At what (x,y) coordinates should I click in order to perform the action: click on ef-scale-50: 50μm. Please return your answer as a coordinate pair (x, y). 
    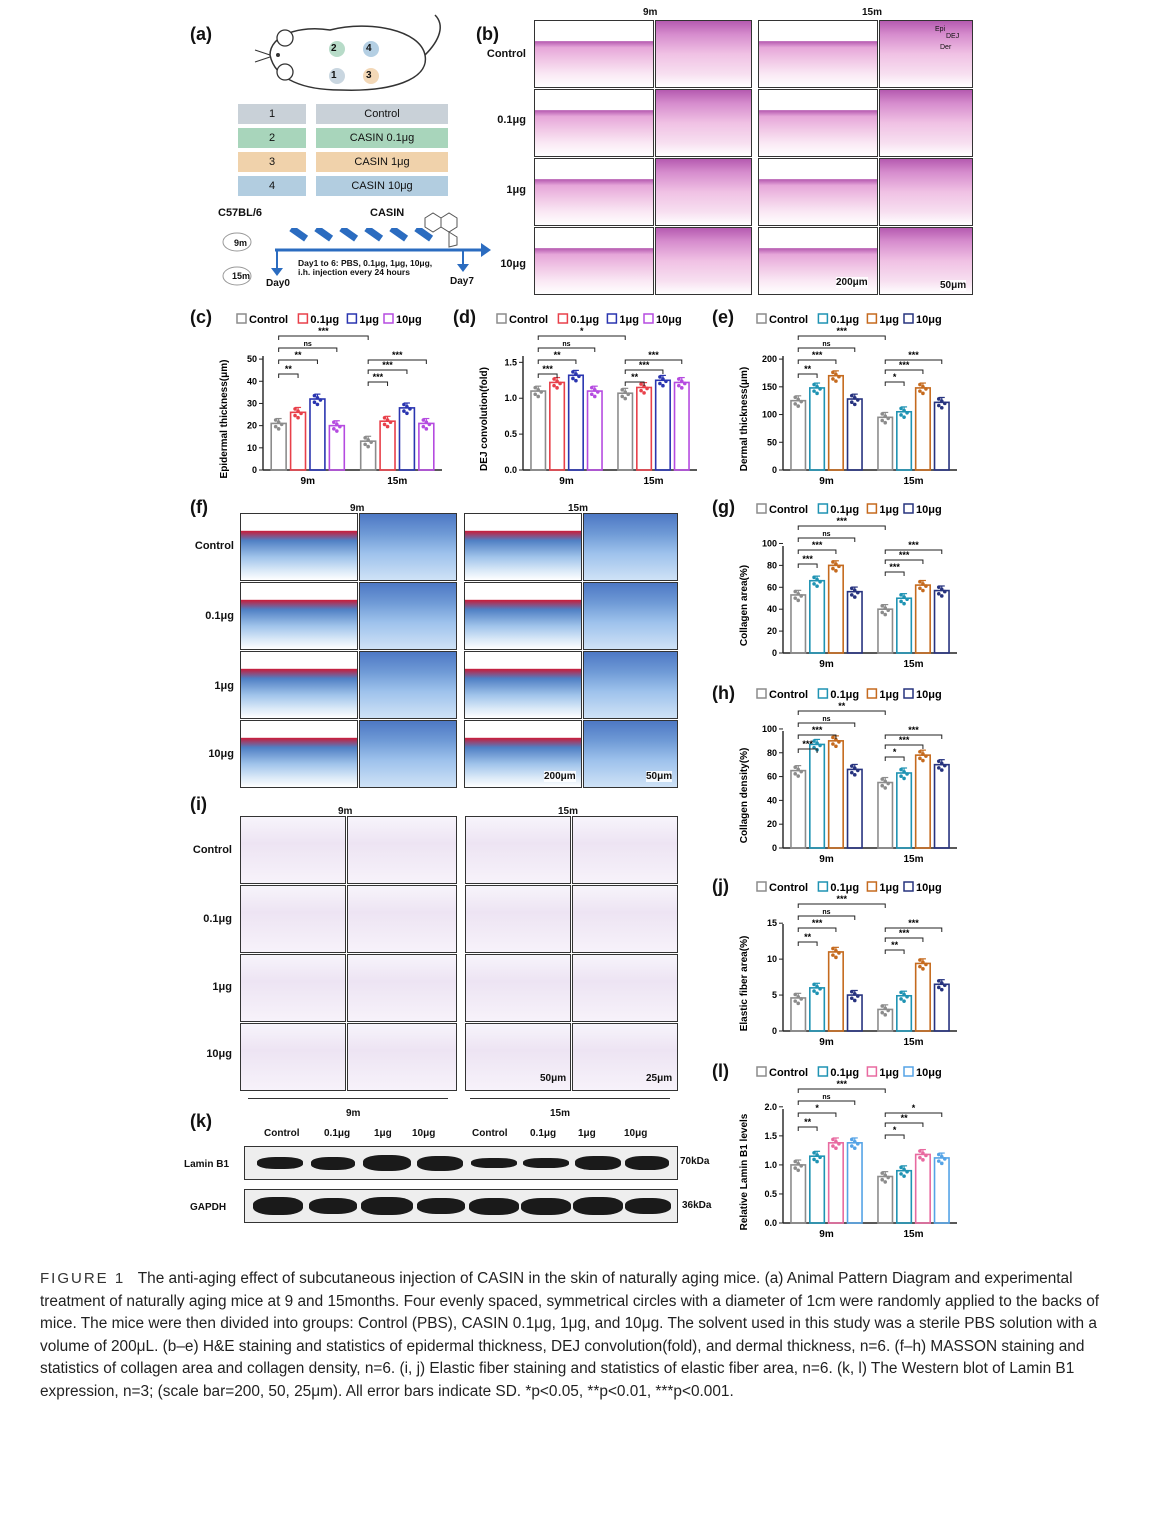
    Looking at the image, I should click on (553, 1078).